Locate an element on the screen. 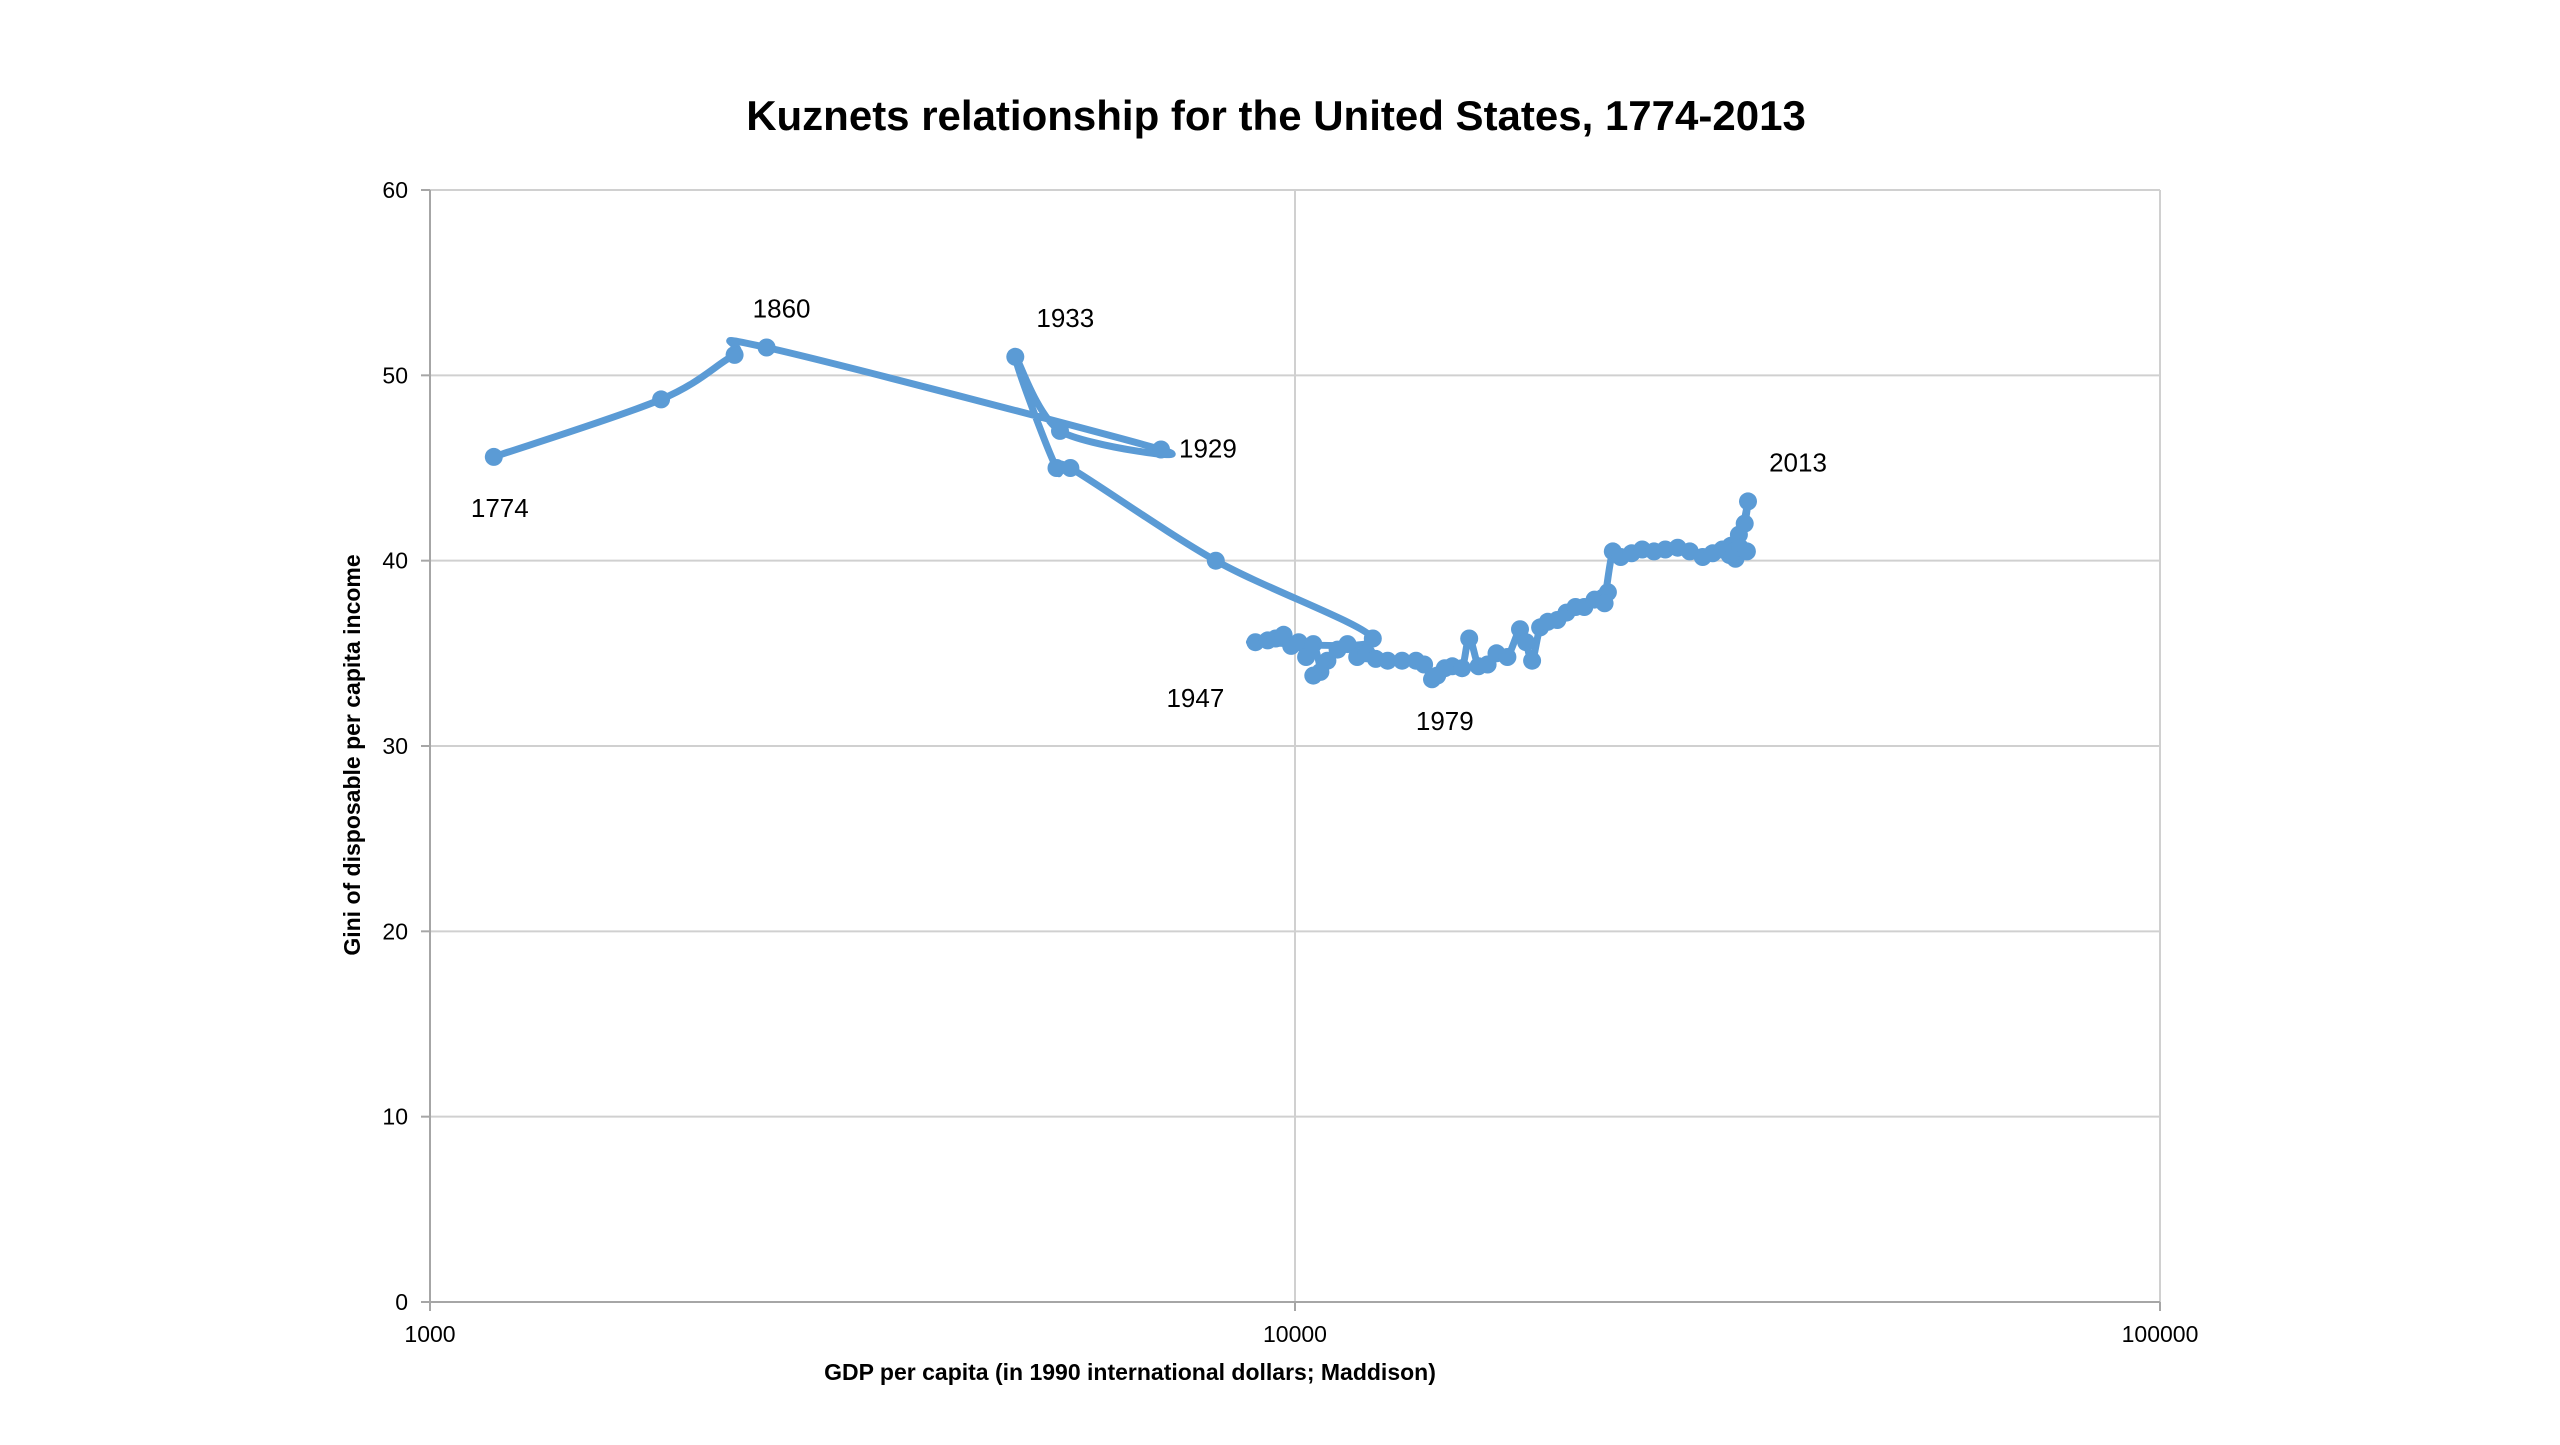  year-label: 2013 is located at coordinates (1798, 462).